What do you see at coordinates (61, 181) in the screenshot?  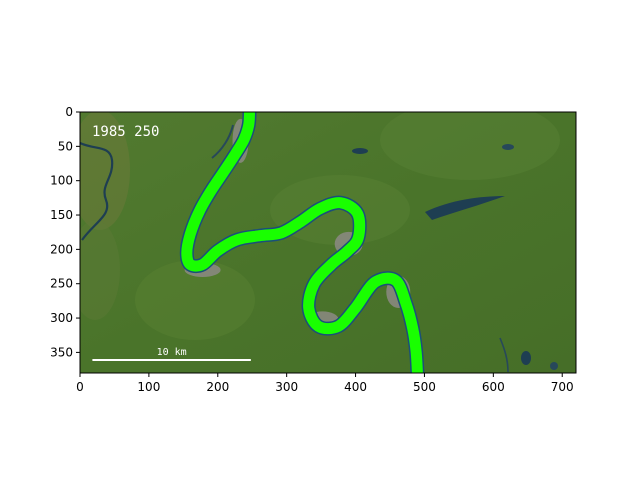 I see `y-tick-label: 100` at bounding box center [61, 181].